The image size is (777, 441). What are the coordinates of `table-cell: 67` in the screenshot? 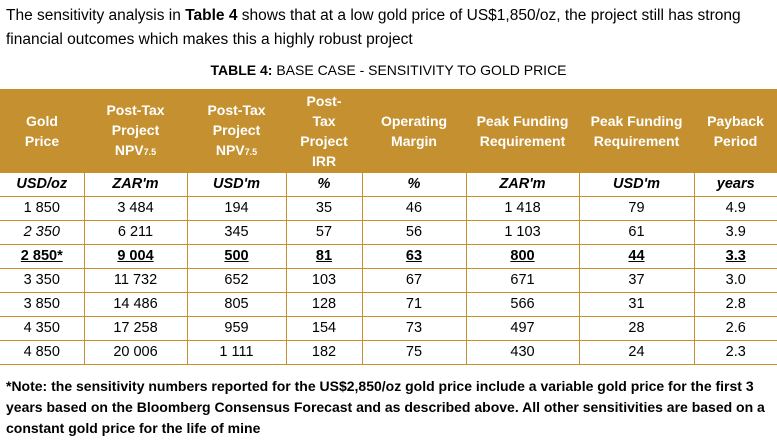 It's located at (414, 280).